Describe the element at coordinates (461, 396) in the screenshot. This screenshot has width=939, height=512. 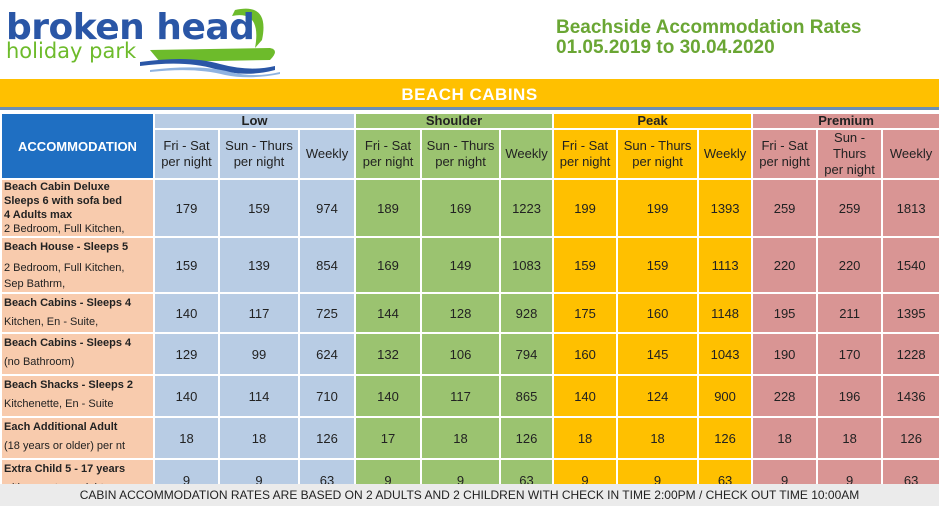
I see `rate-cell-shoulder: 117` at that location.